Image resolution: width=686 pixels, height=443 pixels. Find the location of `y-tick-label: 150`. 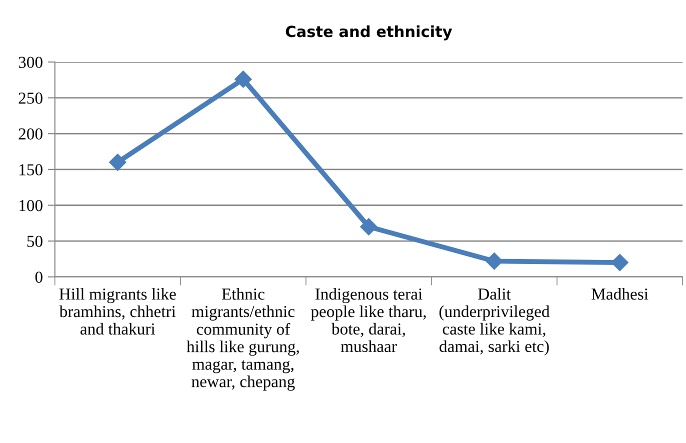

y-tick-label: 150 is located at coordinates (31, 170).